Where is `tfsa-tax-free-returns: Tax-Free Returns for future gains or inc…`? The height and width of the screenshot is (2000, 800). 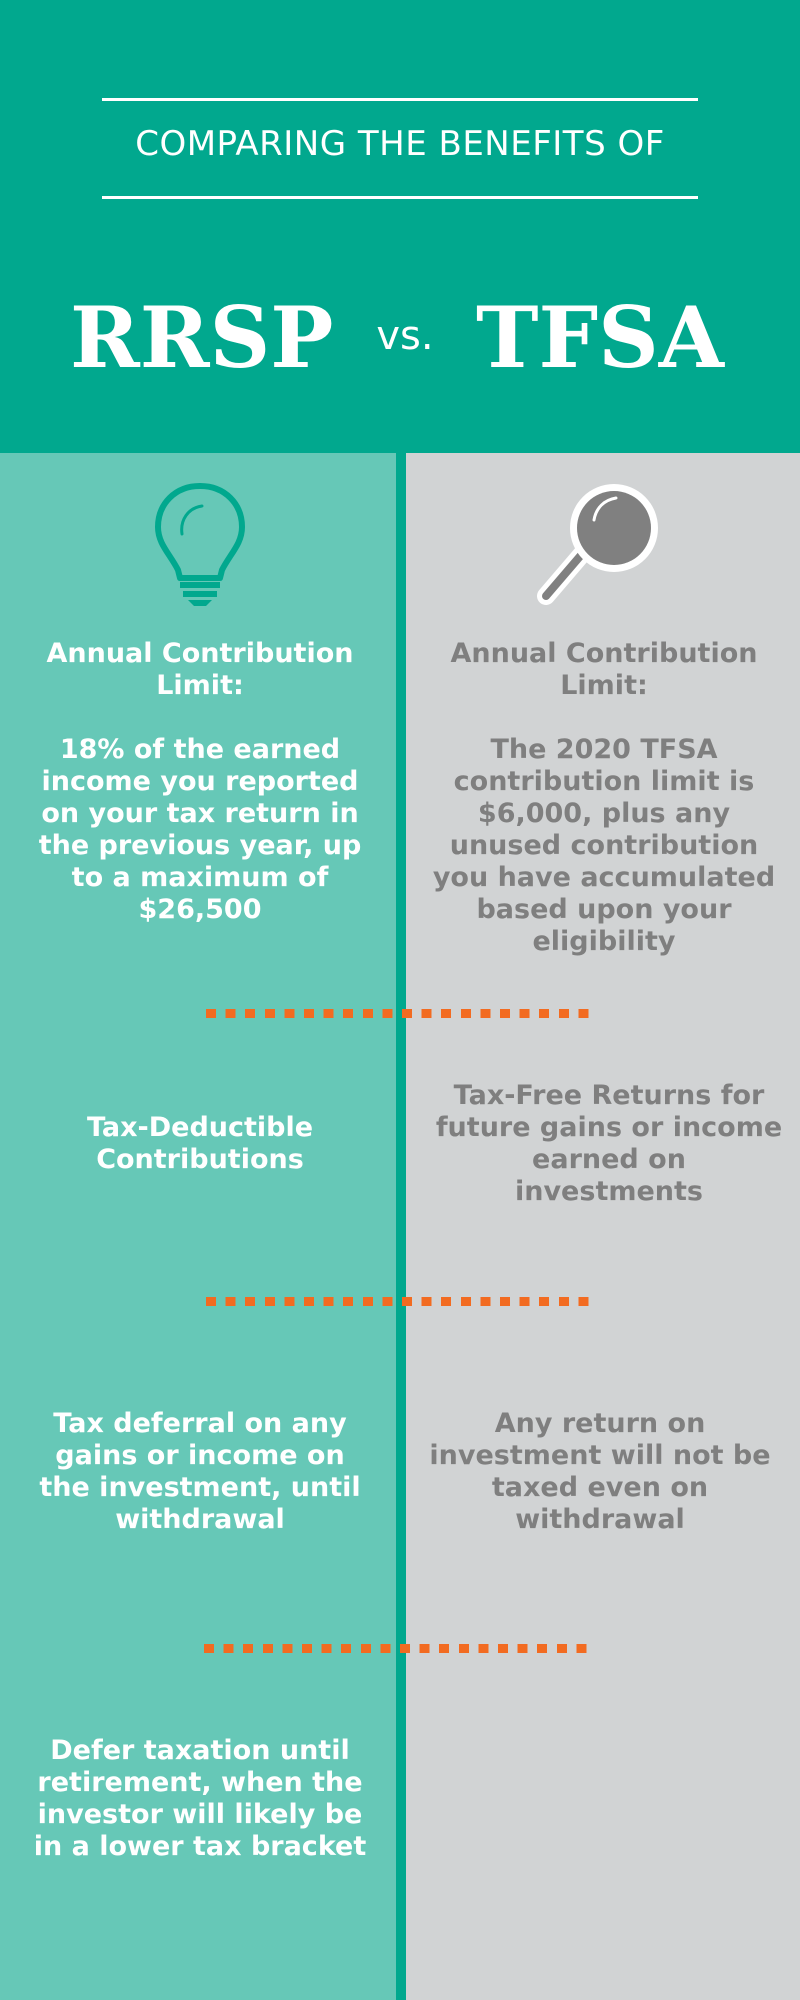
tfsa-tax-free-returns: Tax-Free Returns for future gains or inc… is located at coordinates (609, 1143).